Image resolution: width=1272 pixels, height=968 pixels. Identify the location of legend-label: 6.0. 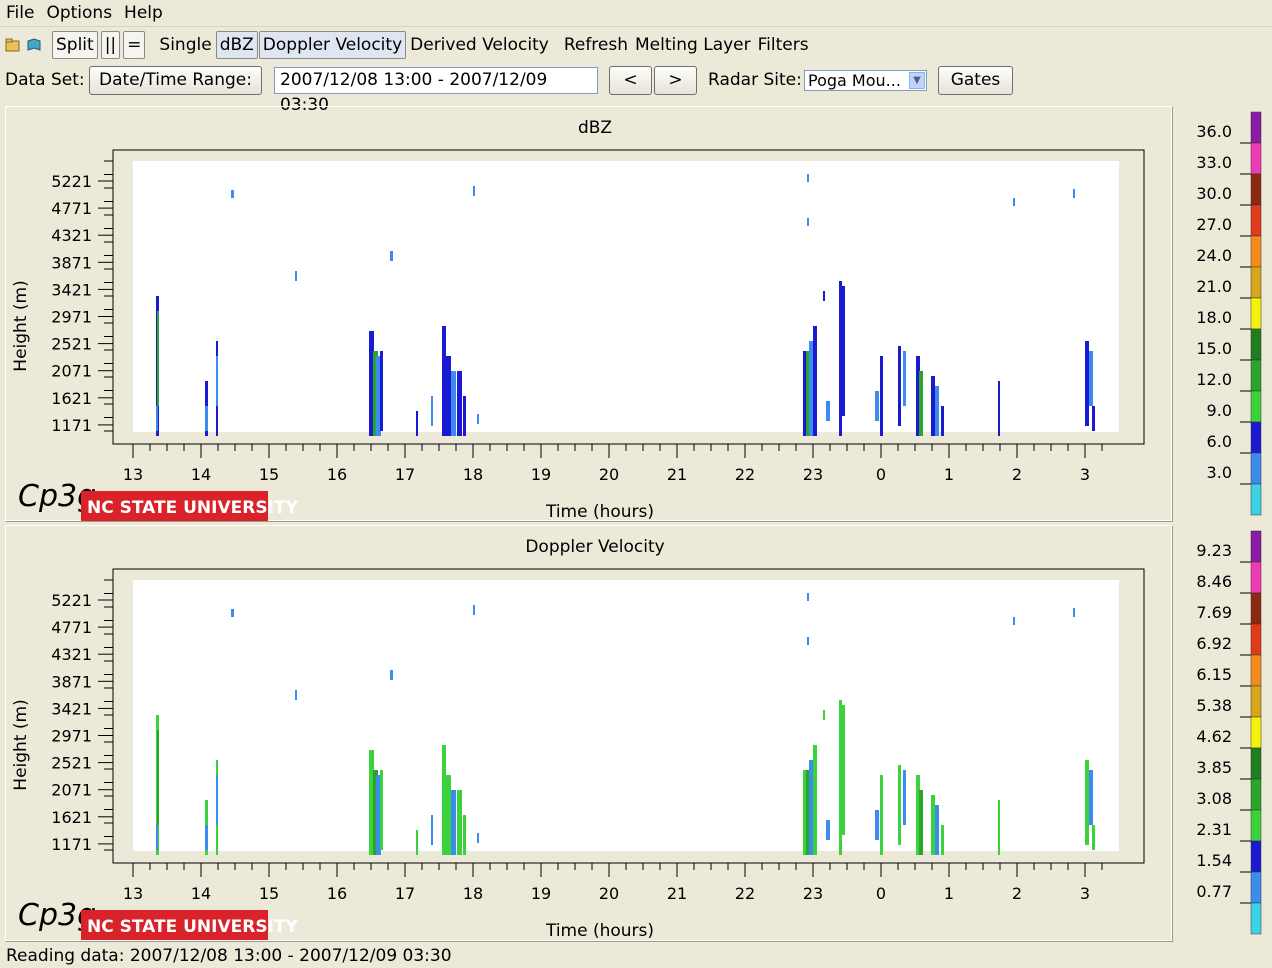
(1219, 441).